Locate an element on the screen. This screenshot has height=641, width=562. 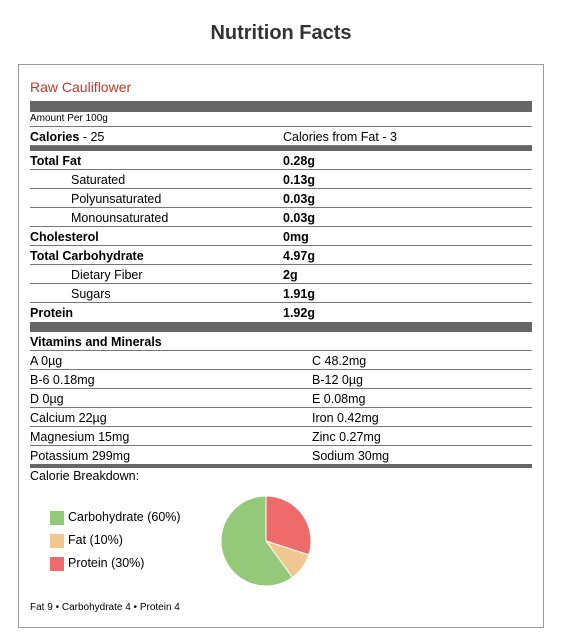
nutrient-label: Polyunsaturated is located at coordinates (116, 199).